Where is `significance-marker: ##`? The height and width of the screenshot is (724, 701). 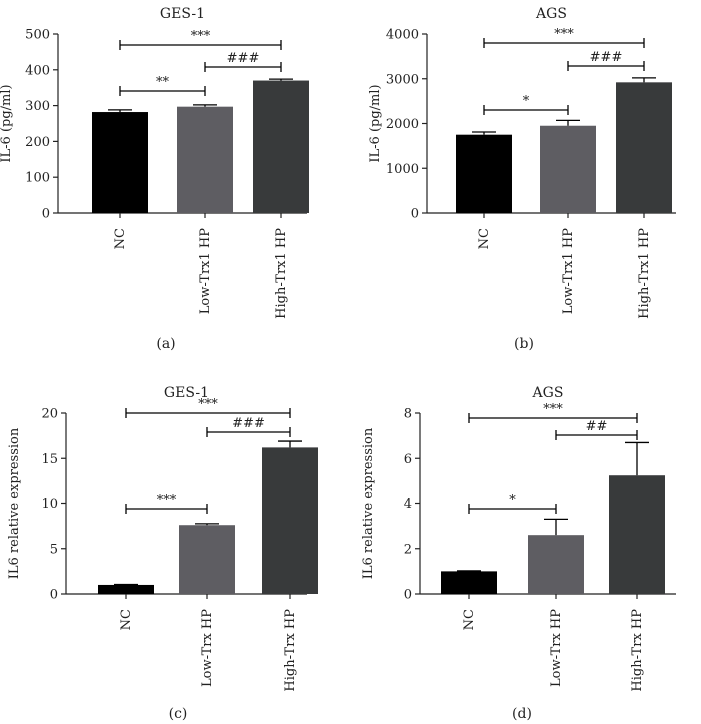 significance-marker: ## is located at coordinates (597, 426).